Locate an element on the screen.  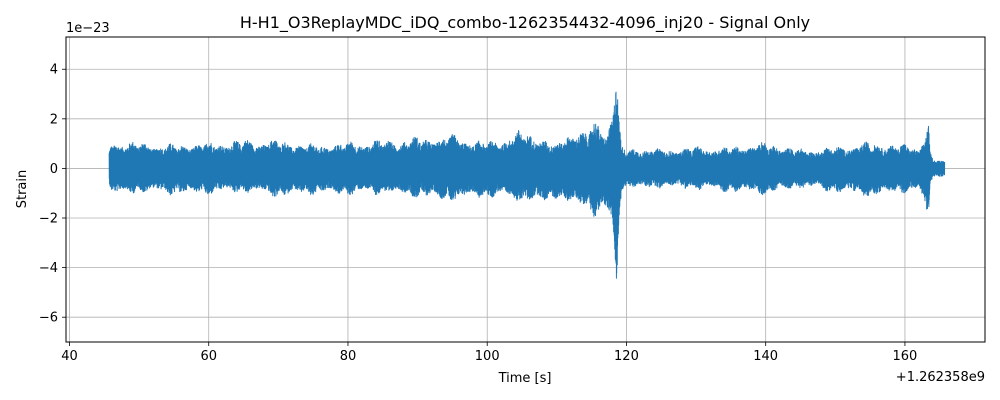
y-tick-label: −6 is located at coordinates (48, 318).